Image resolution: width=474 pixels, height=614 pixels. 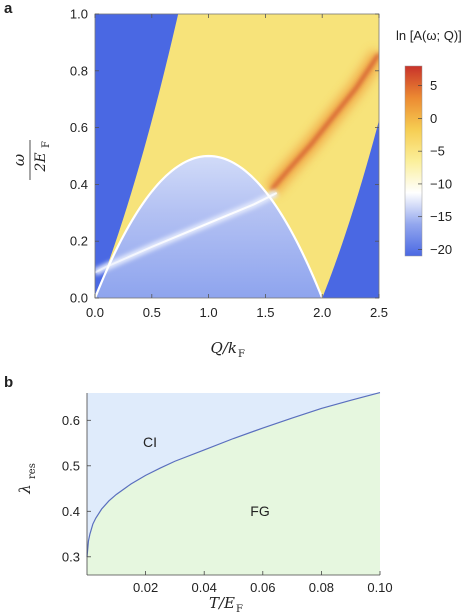 I want to click on x-tick-label: 1.5, so click(x=265, y=312).